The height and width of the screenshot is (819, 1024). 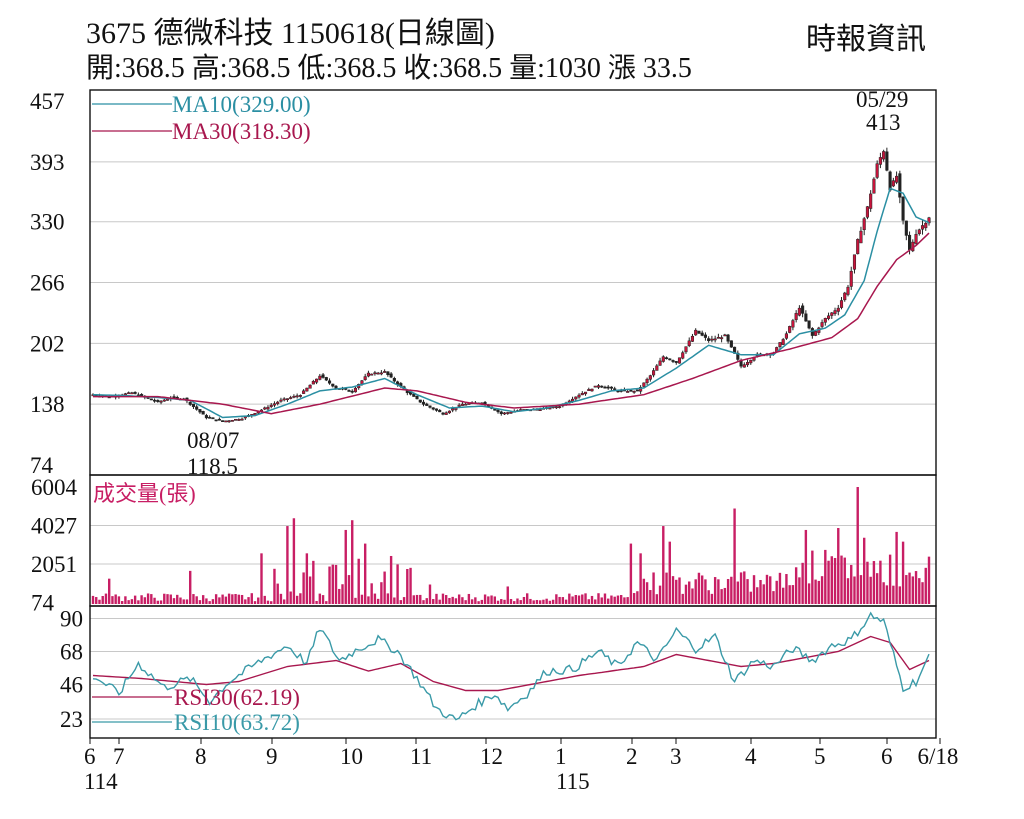 What do you see at coordinates (513, 545) in the screenshot?
I see `volume-grid` at bounding box center [513, 545].